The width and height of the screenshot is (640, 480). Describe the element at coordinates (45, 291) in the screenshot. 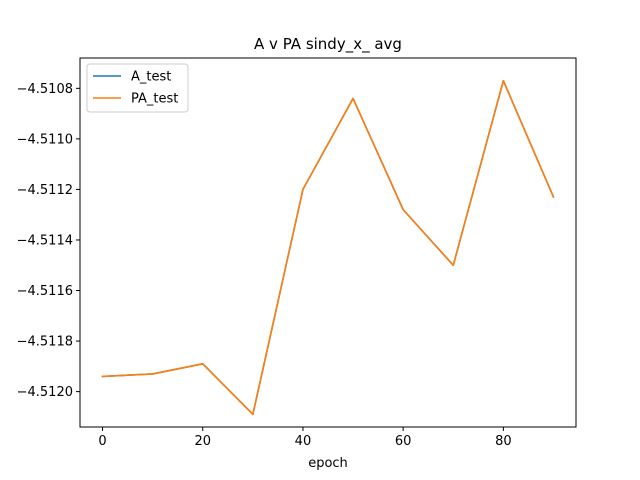

I see `y-tick-label: −4.5116` at that location.